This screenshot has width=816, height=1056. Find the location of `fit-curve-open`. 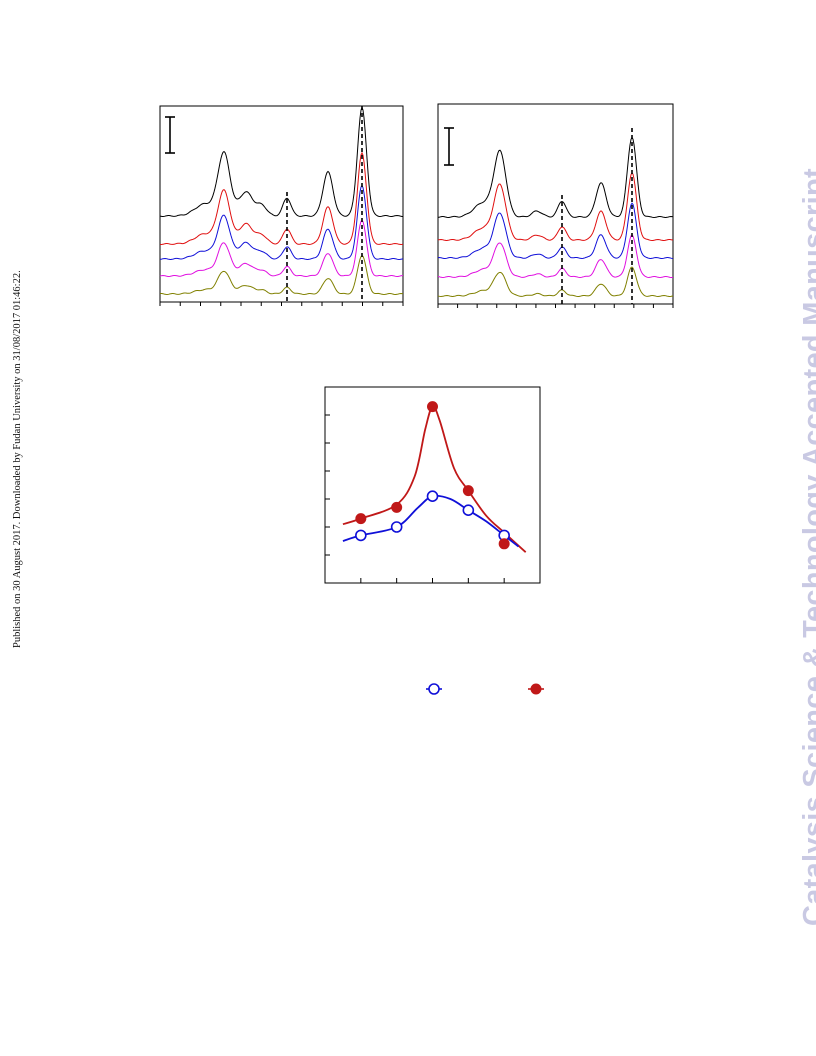

fit-curve-open is located at coordinates (431, 521).